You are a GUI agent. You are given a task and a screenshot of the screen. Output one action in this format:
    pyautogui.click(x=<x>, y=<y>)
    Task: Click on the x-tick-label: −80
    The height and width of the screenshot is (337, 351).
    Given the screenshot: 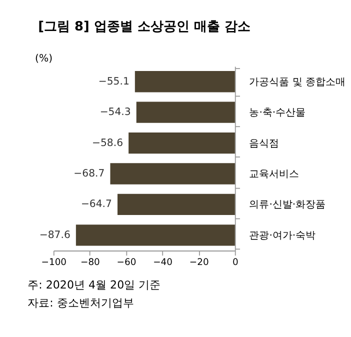 What is the action you would take?
    pyautogui.click(x=90, y=262)
    